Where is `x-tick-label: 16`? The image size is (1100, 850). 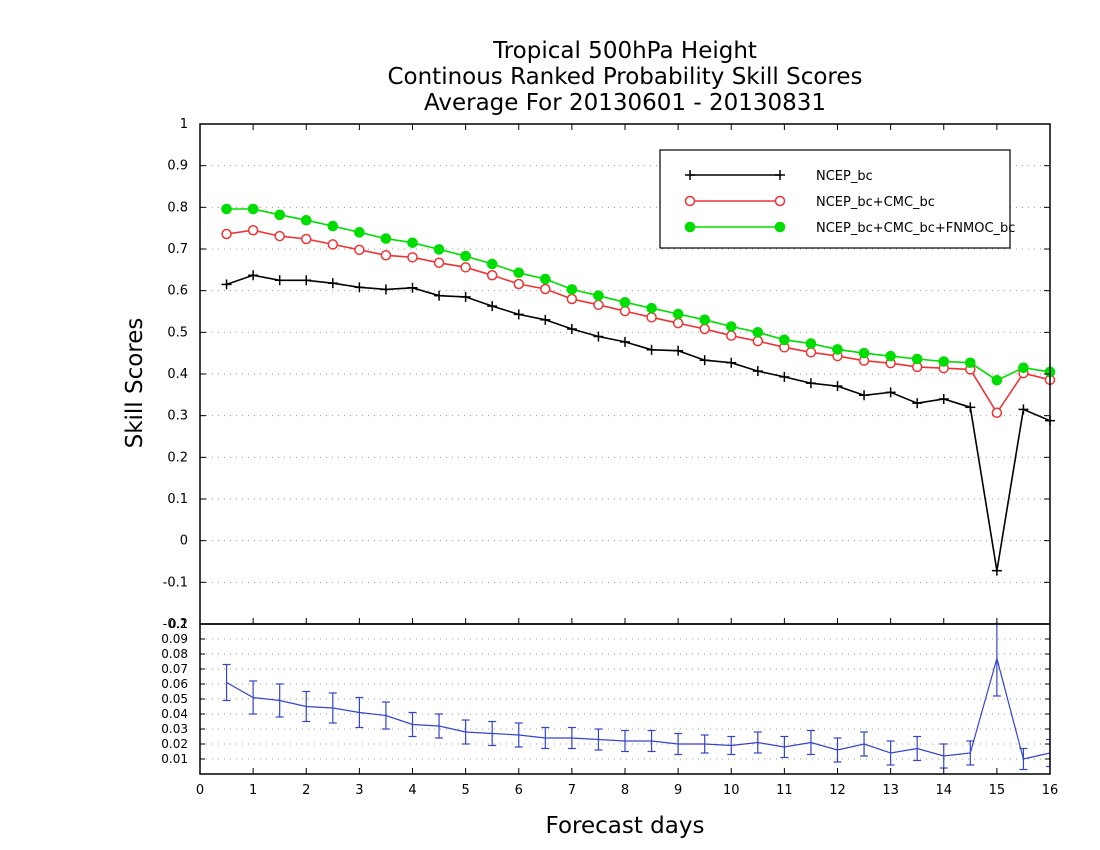 x-tick-label: 16 is located at coordinates (1050, 790).